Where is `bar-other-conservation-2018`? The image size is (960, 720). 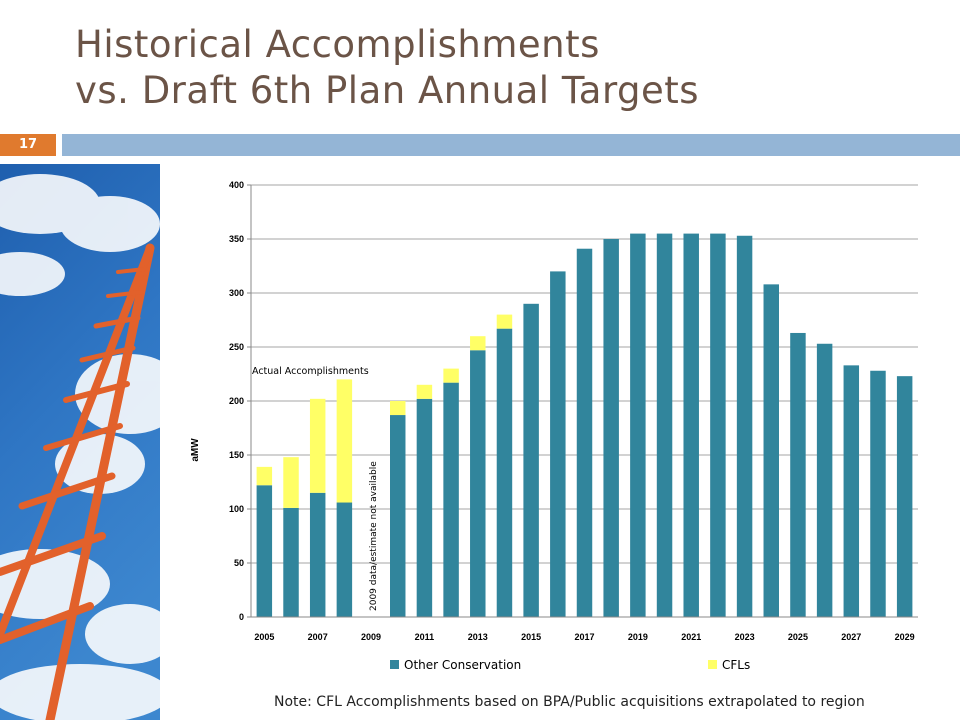
bar-other-conservation-2018 is located at coordinates (611, 428).